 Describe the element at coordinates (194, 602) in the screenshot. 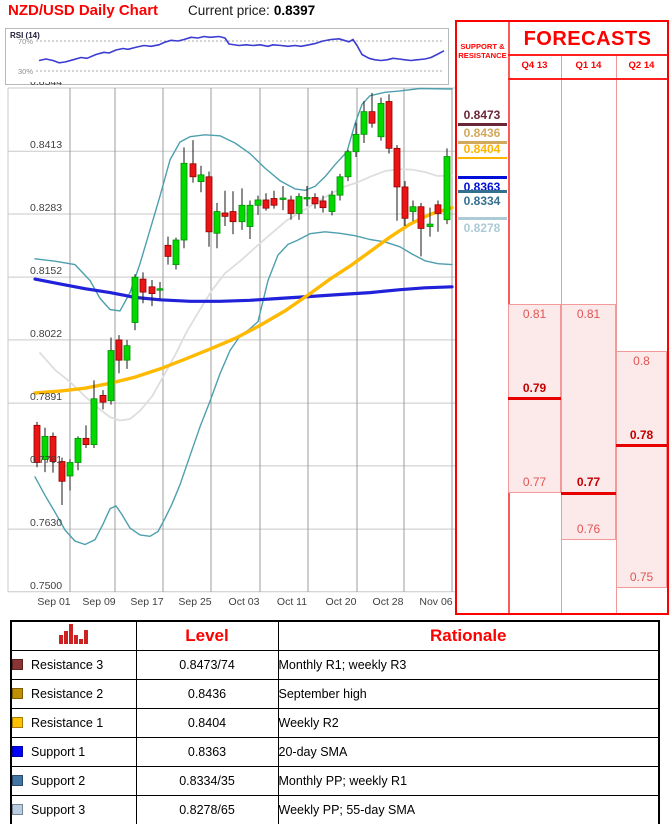

I see `svg-text: Sep 25` at that location.